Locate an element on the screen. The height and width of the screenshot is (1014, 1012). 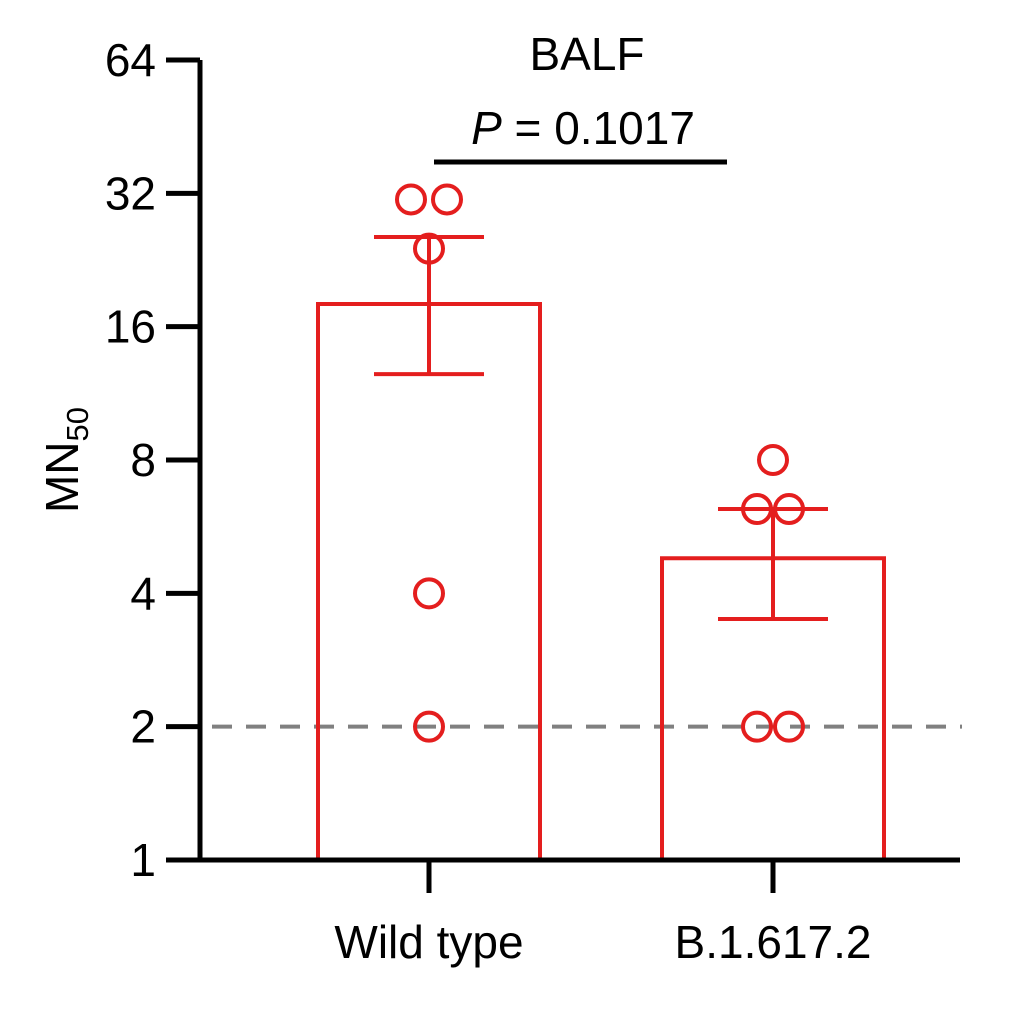
y-ticks: 1 2 4 8 16 32 64 is located at coordinates (152, 460).